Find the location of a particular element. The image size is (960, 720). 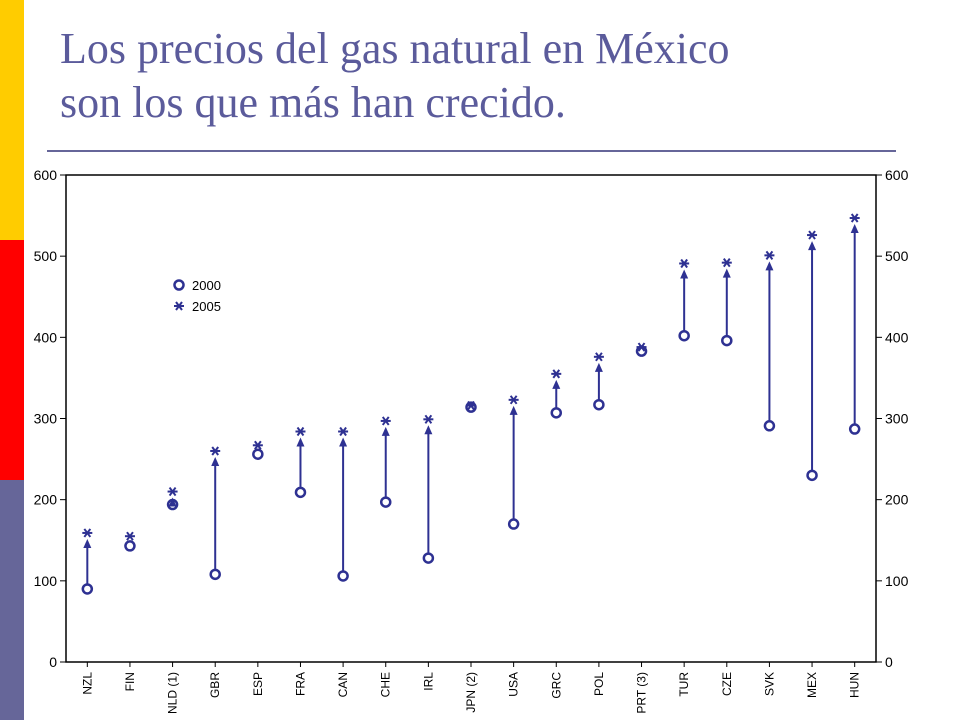

y-tick-label-right: 300 is located at coordinates (897, 419).